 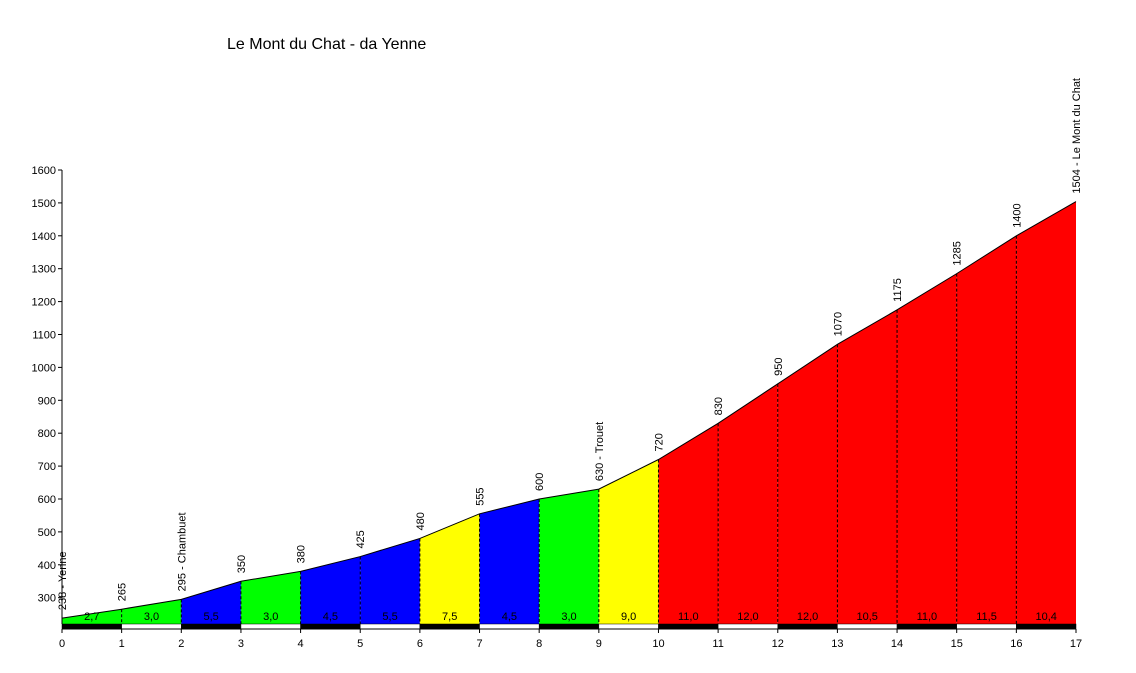 What do you see at coordinates (421, 521) in the screenshot?
I see `altitude-label-6: 480` at bounding box center [421, 521].